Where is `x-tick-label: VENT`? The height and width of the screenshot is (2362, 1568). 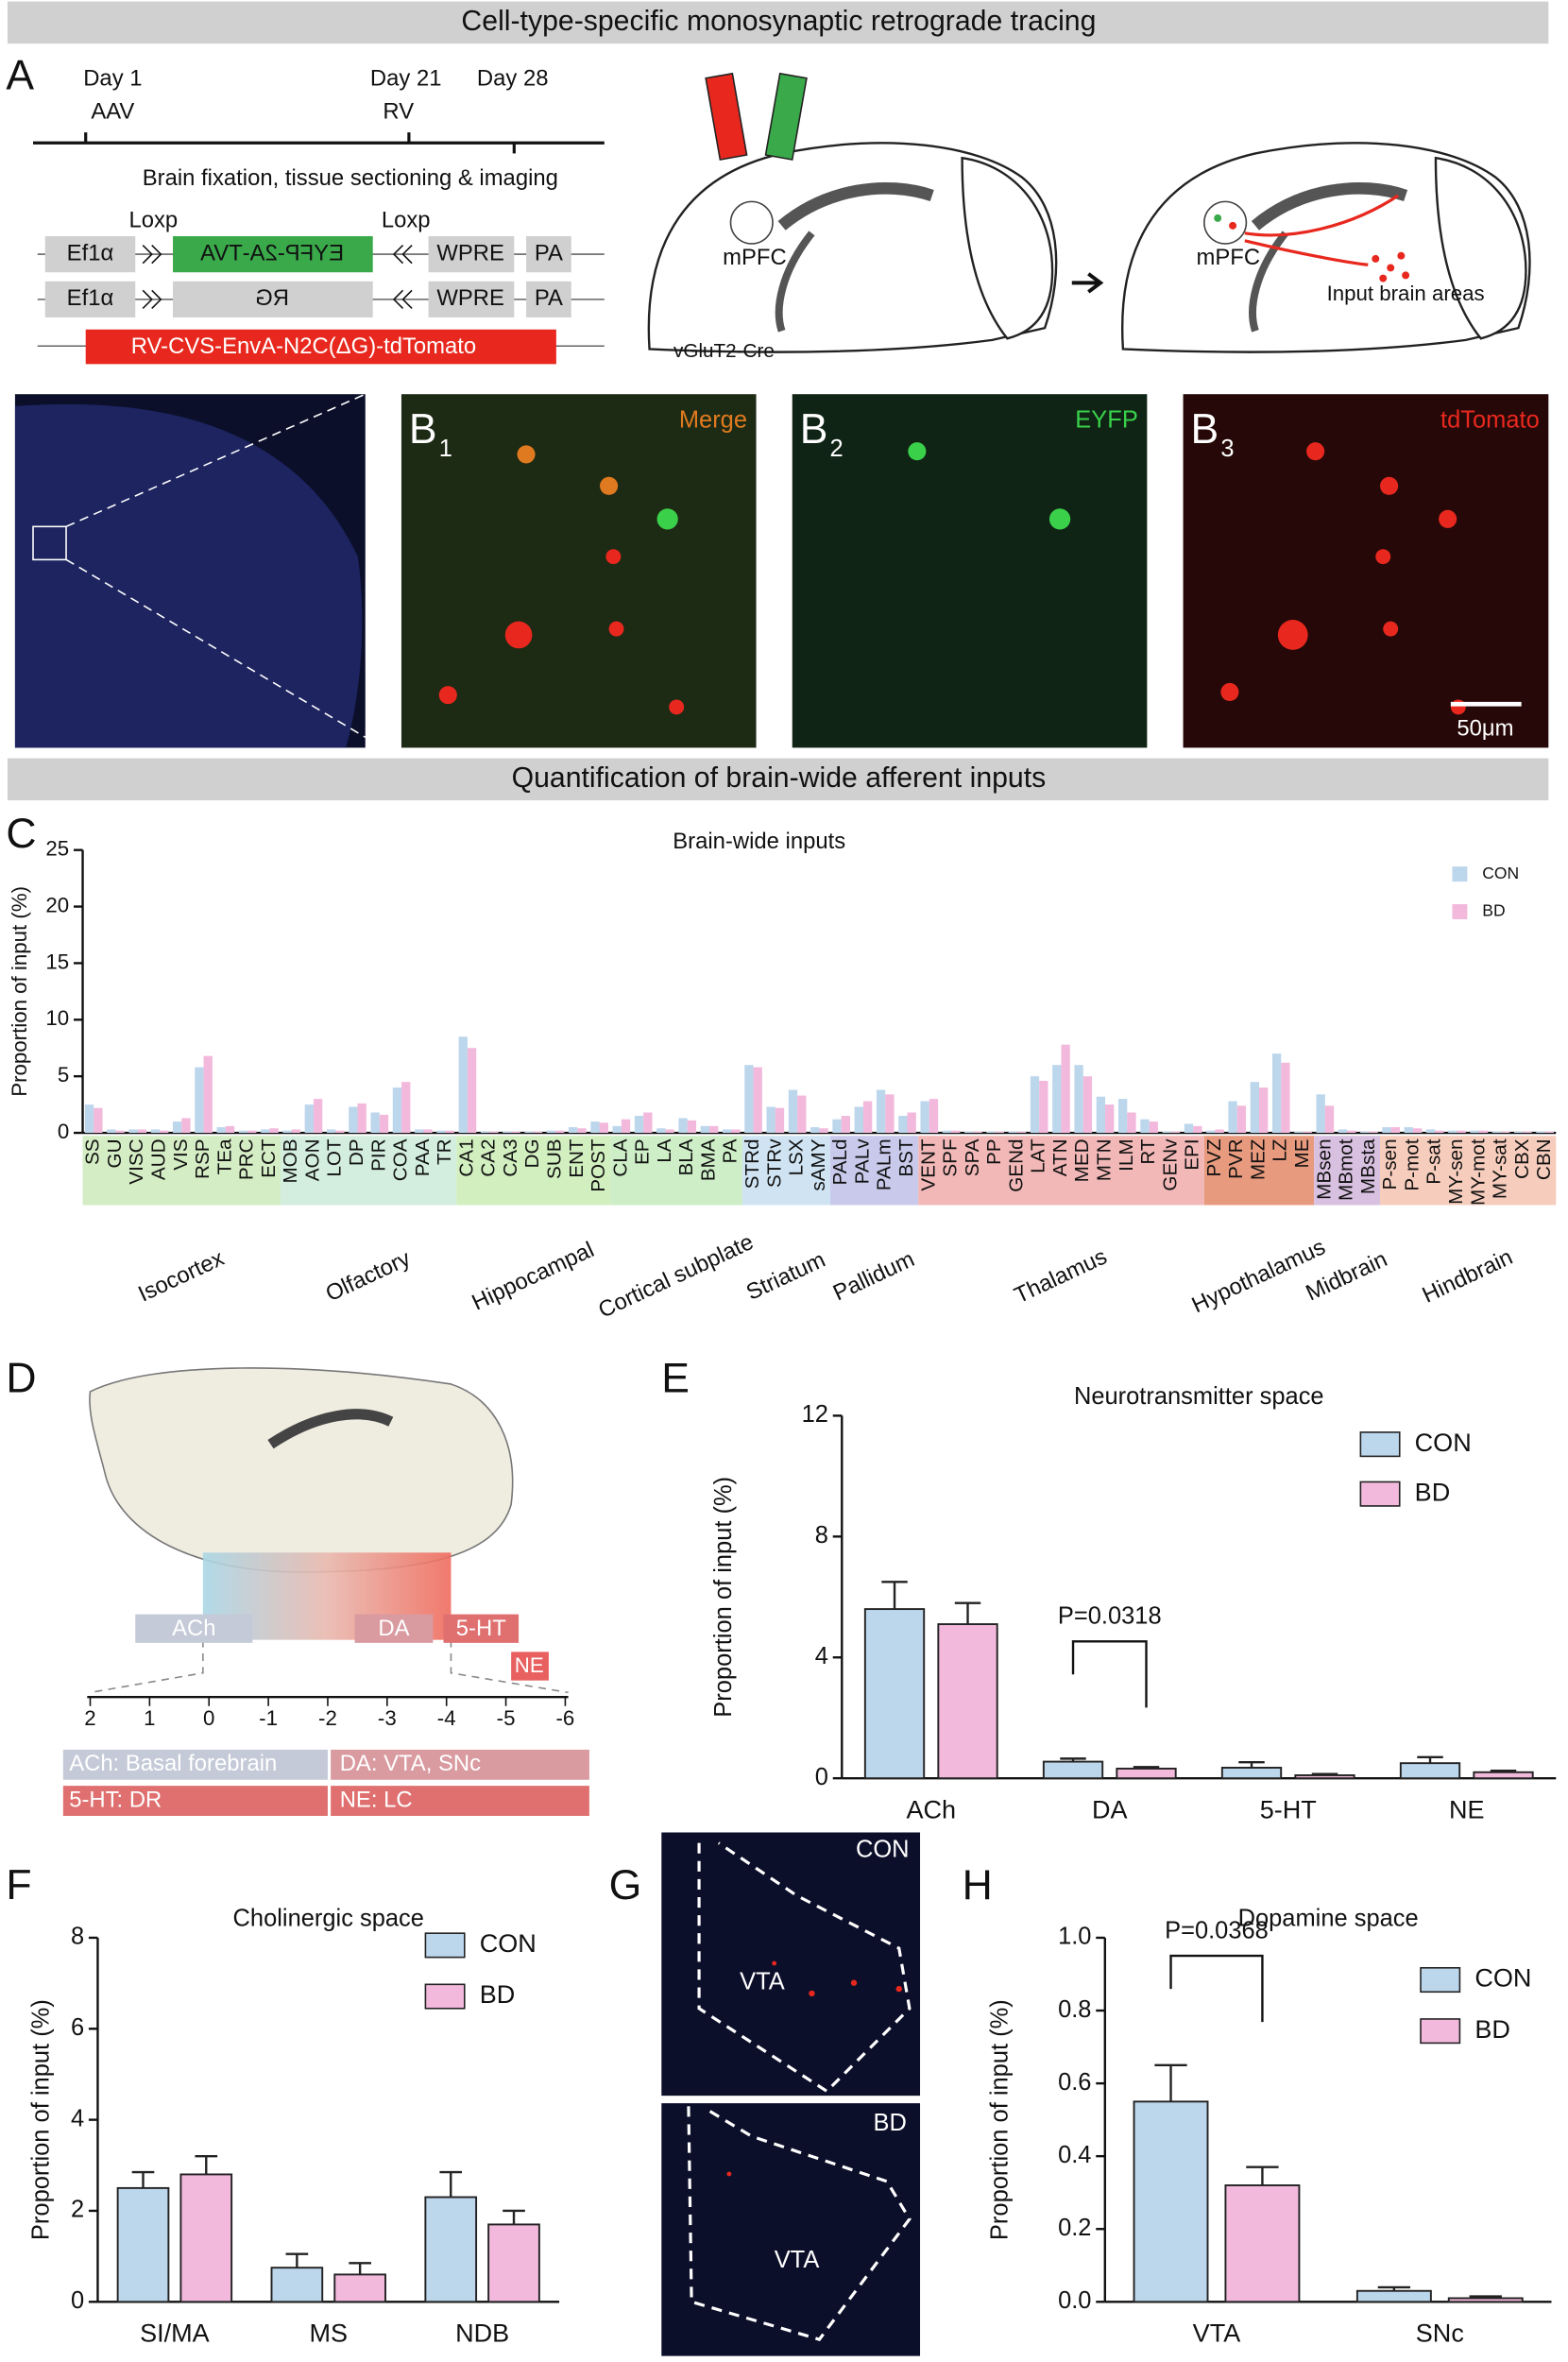
x-tick-label: VENT is located at coordinates (928, 1164).